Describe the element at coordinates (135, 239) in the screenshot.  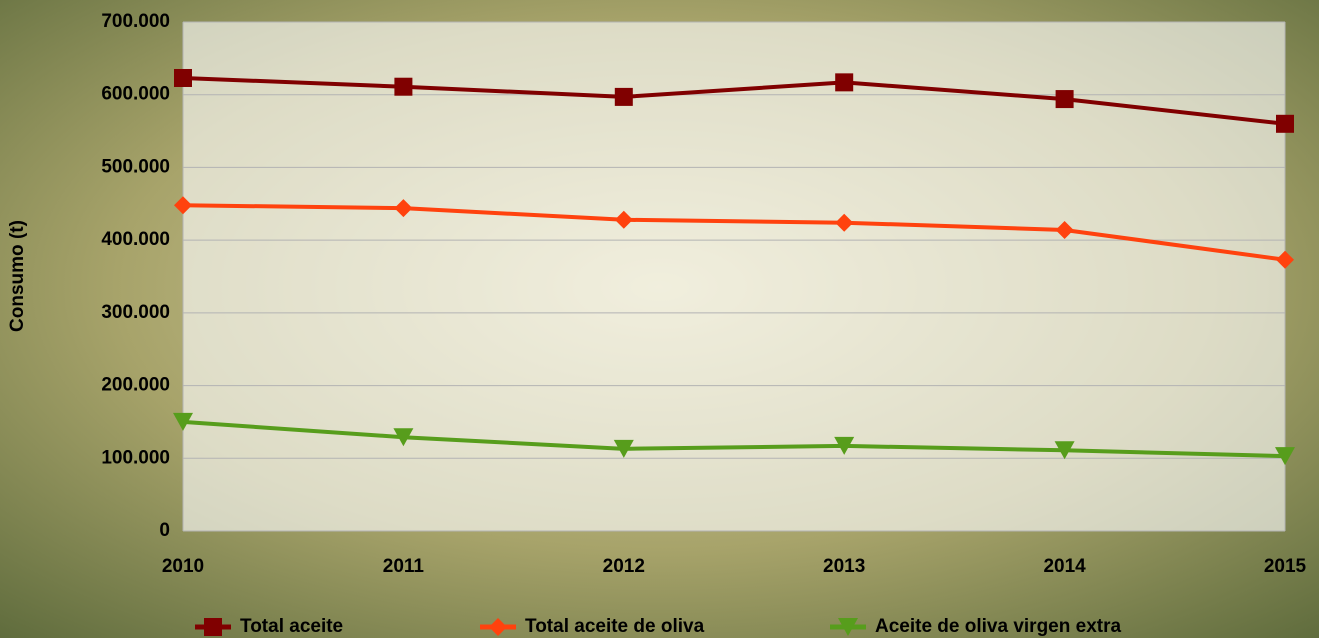
I see `y-tick-label: 400.000` at that location.